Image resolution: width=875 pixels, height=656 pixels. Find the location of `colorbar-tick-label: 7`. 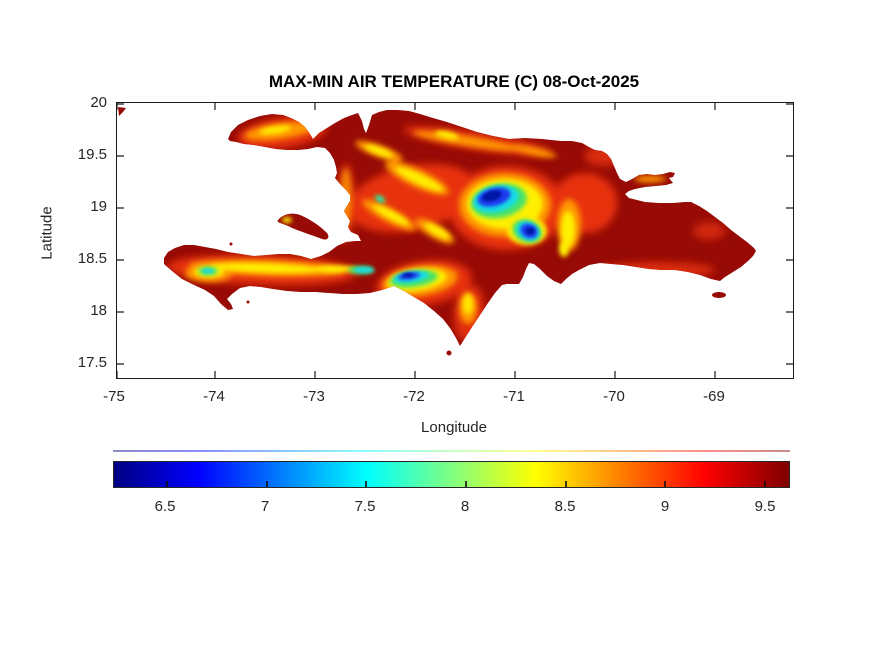

colorbar-tick-label: 7 is located at coordinates (265, 506).